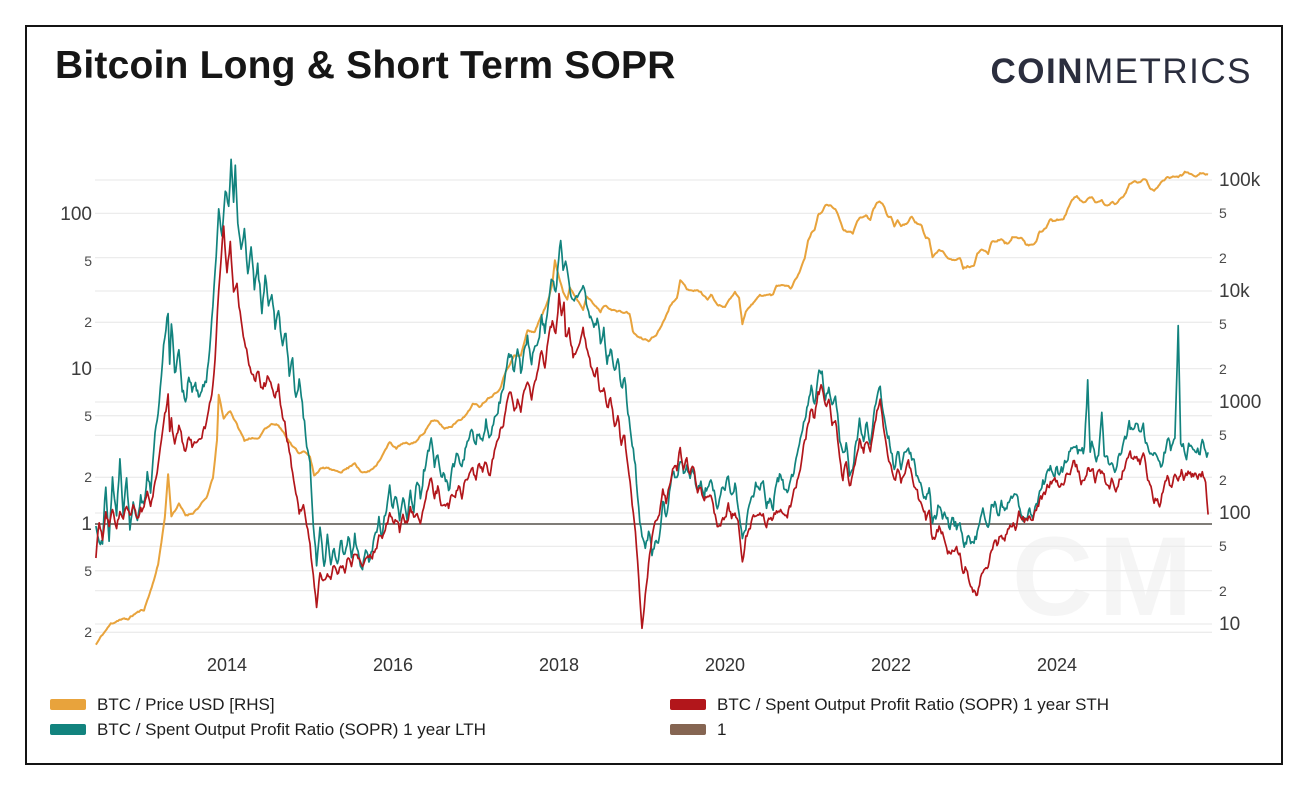 The image size is (1310, 790). I want to click on legend-swatch-btc-price, so click(68, 704).